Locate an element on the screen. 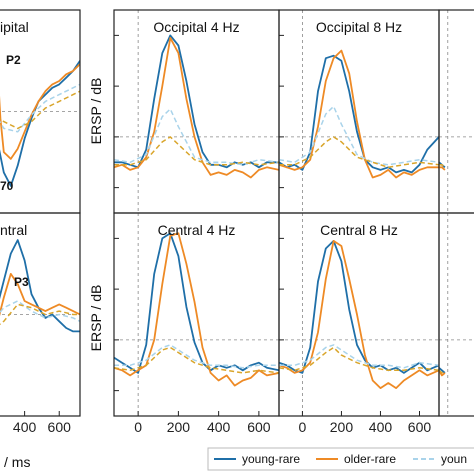 This screenshot has width=474, height=474. panel-left-top: ipital P2 70 is located at coordinates (40, 111).